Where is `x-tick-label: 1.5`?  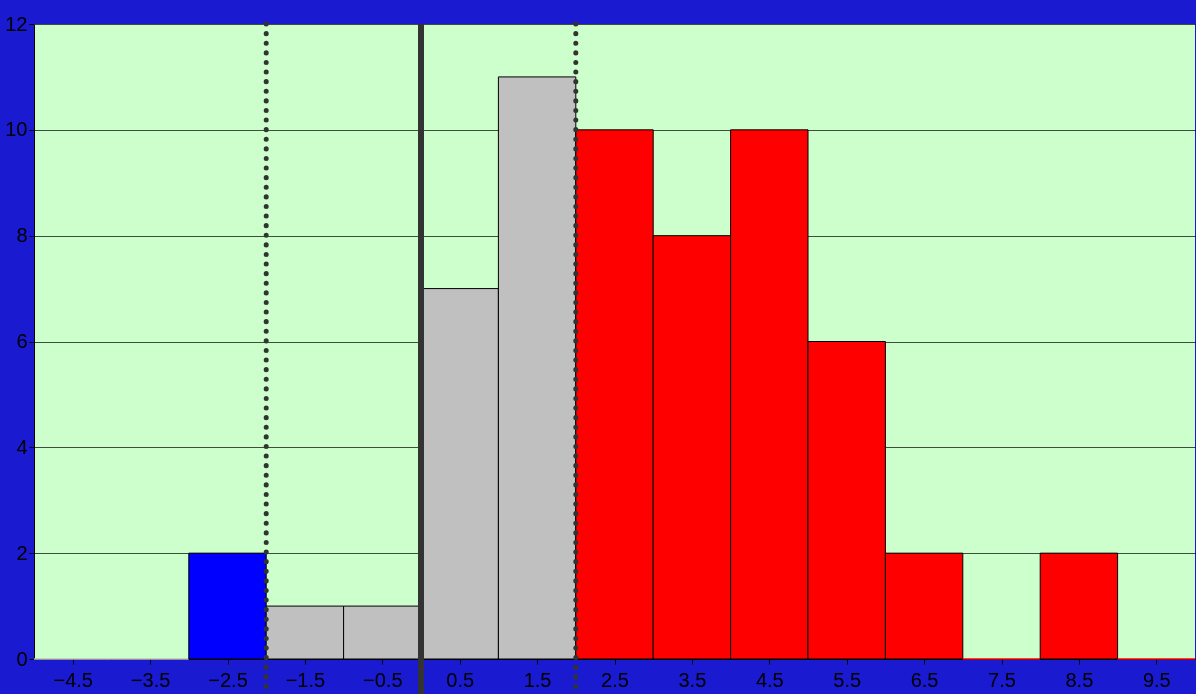
x-tick-label: 1.5 is located at coordinates (537, 679).